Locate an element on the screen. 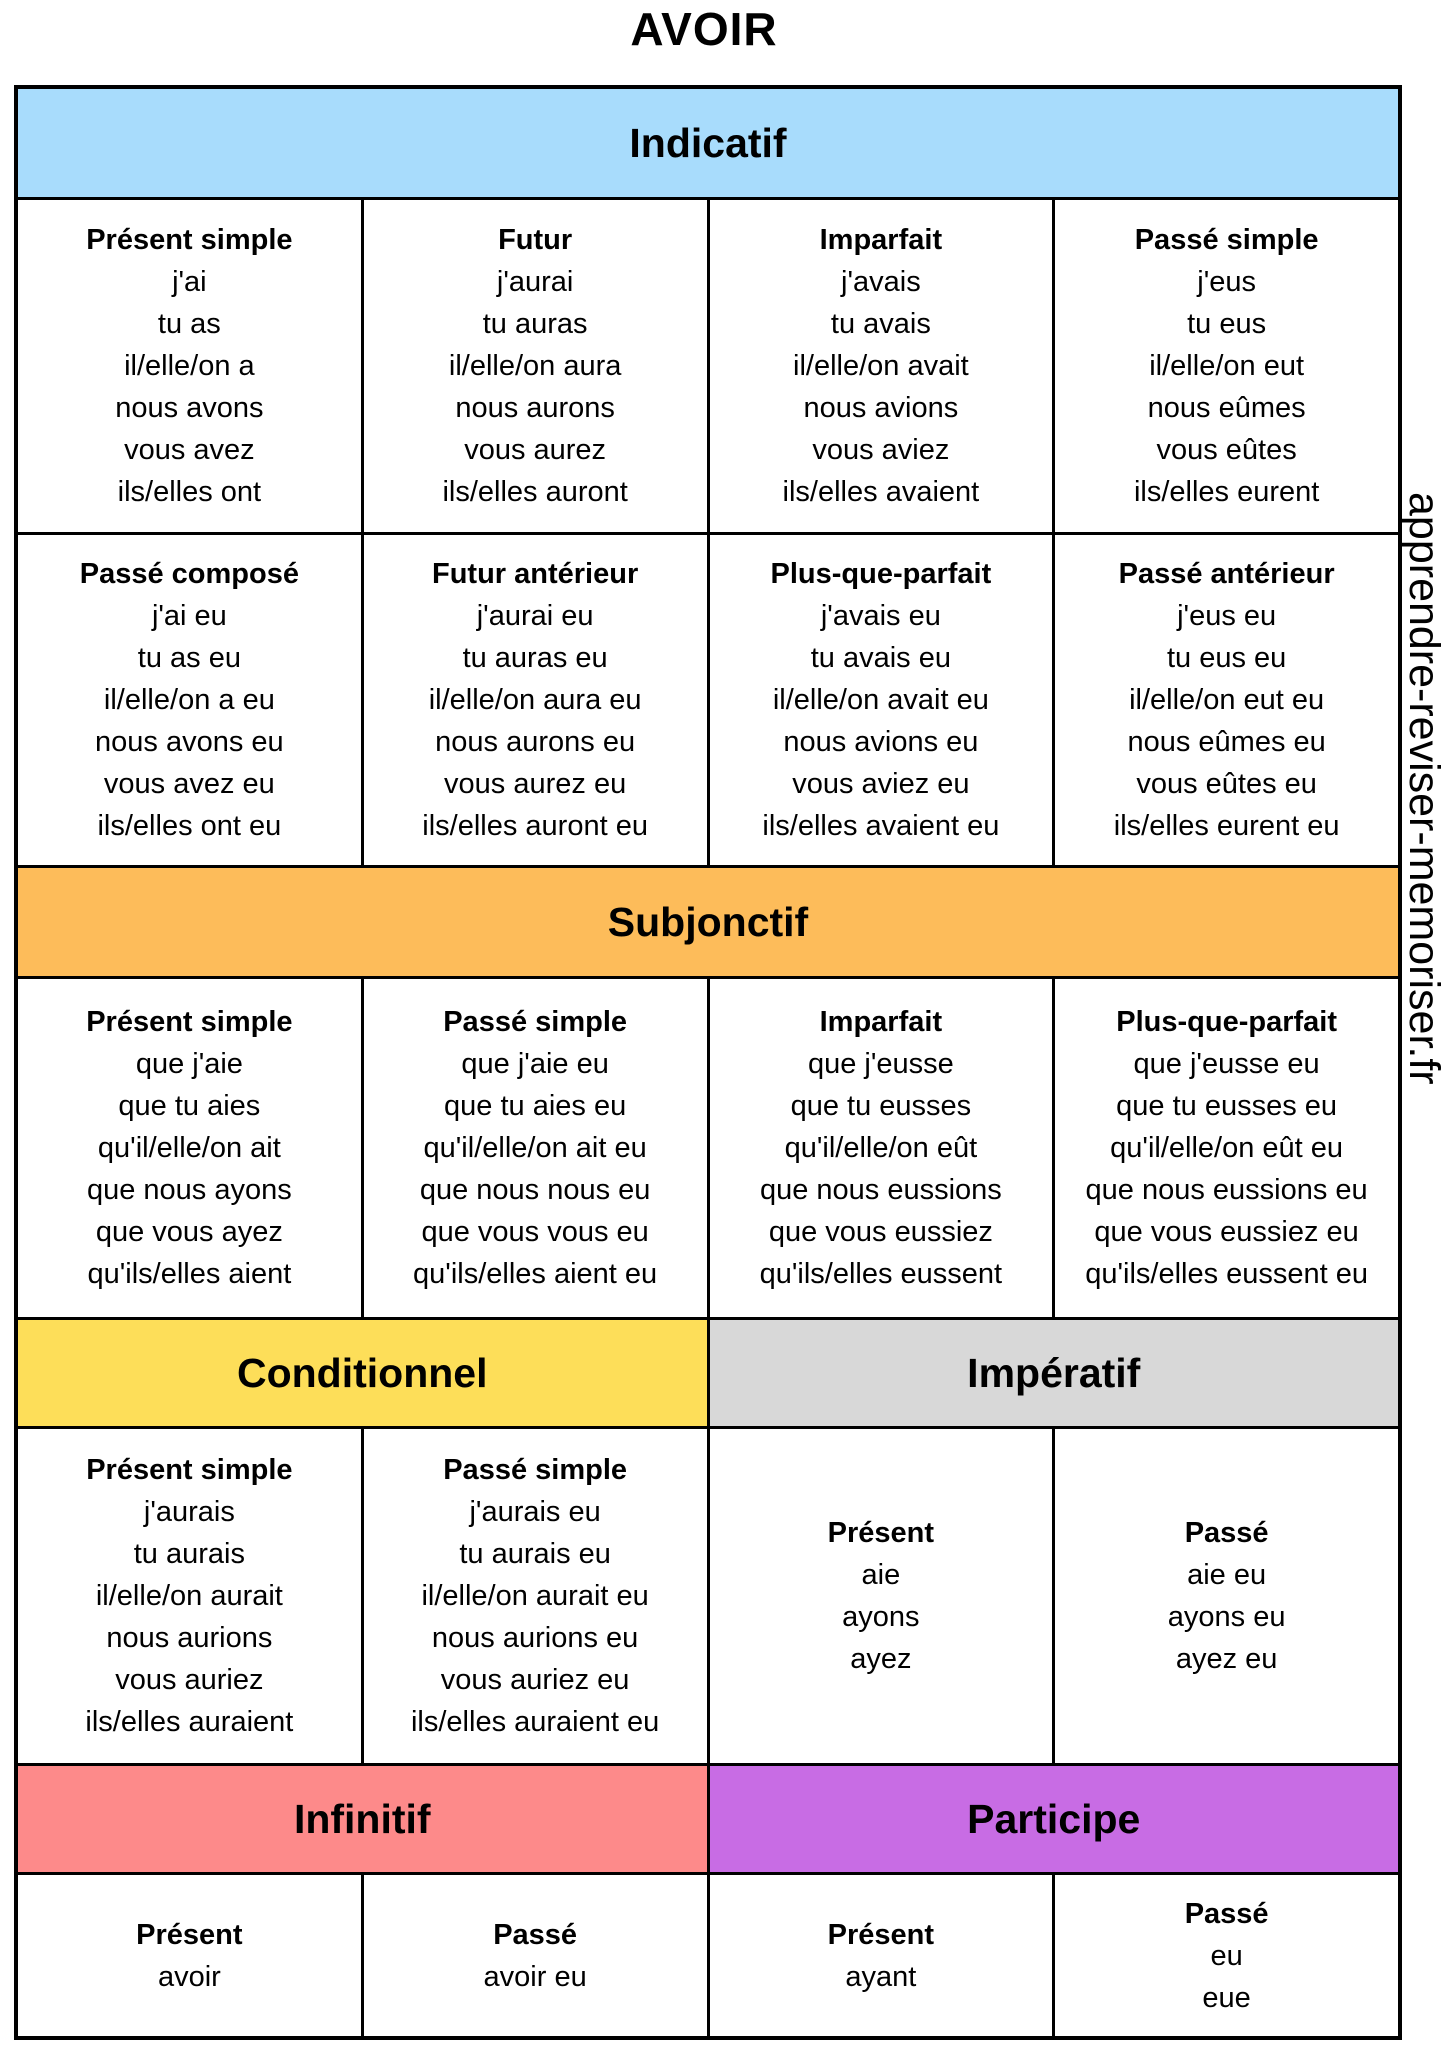  conjugation-form: tu avais eu is located at coordinates (880, 658).